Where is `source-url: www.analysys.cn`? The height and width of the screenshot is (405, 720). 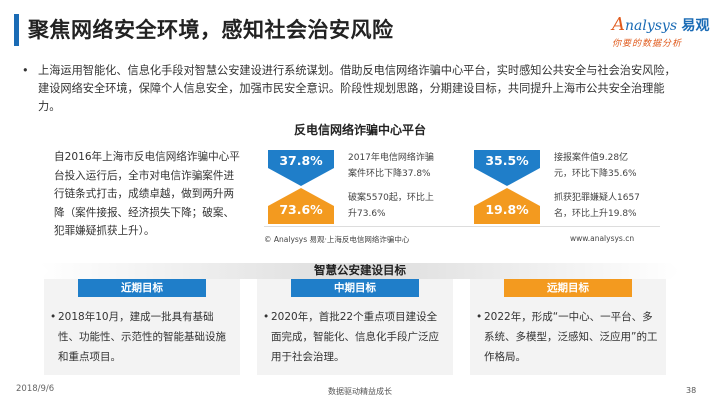
source-url: www.analysys.cn is located at coordinates (602, 238).